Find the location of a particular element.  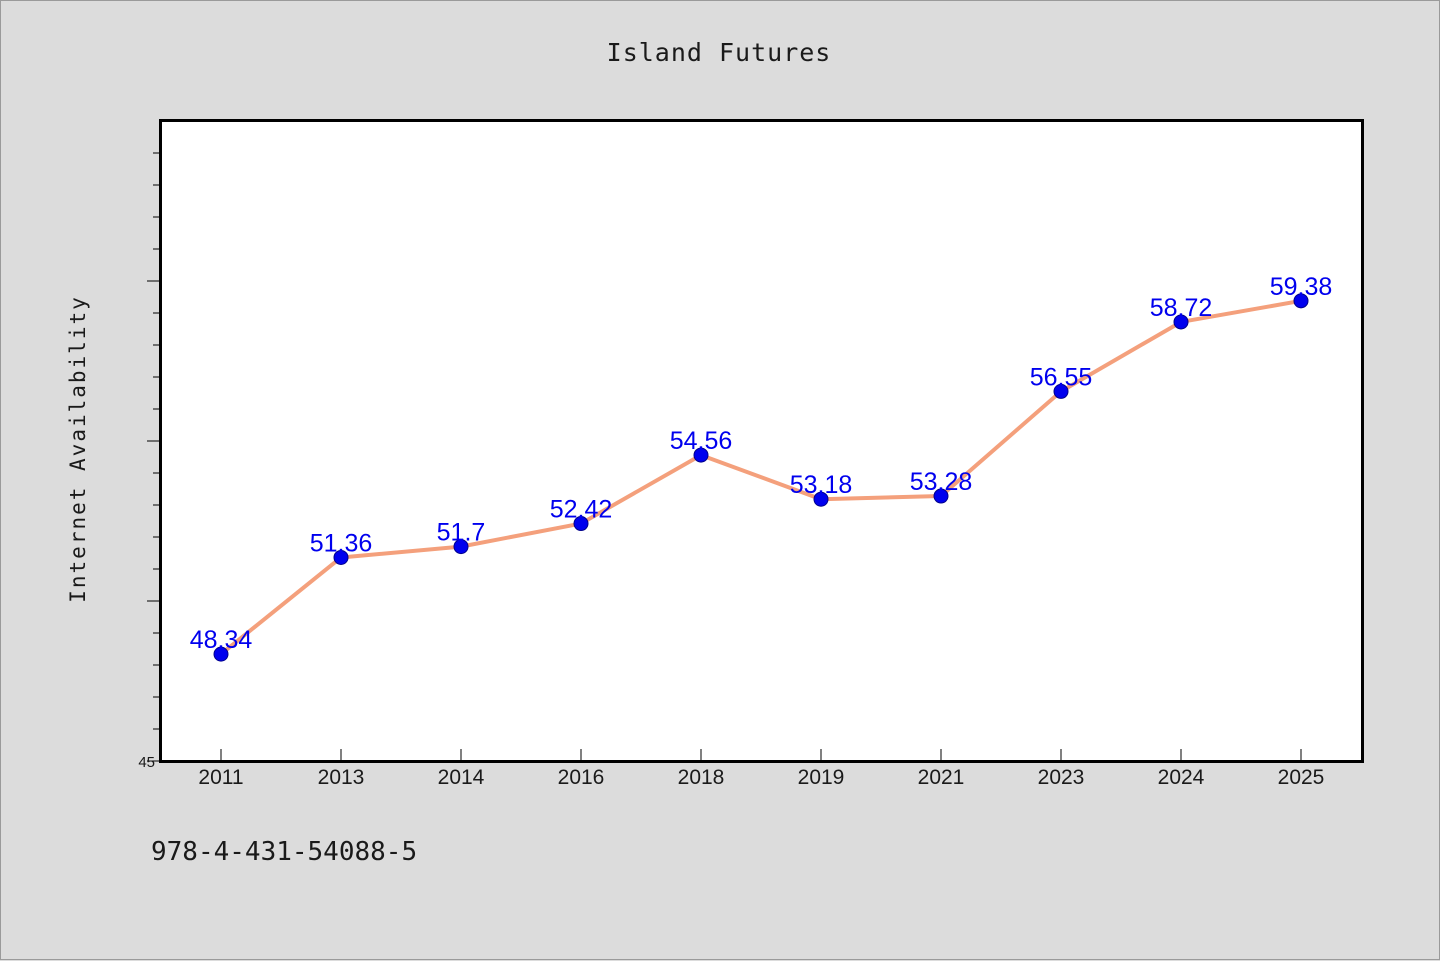

x-tick-label: 2016 is located at coordinates (581, 777).